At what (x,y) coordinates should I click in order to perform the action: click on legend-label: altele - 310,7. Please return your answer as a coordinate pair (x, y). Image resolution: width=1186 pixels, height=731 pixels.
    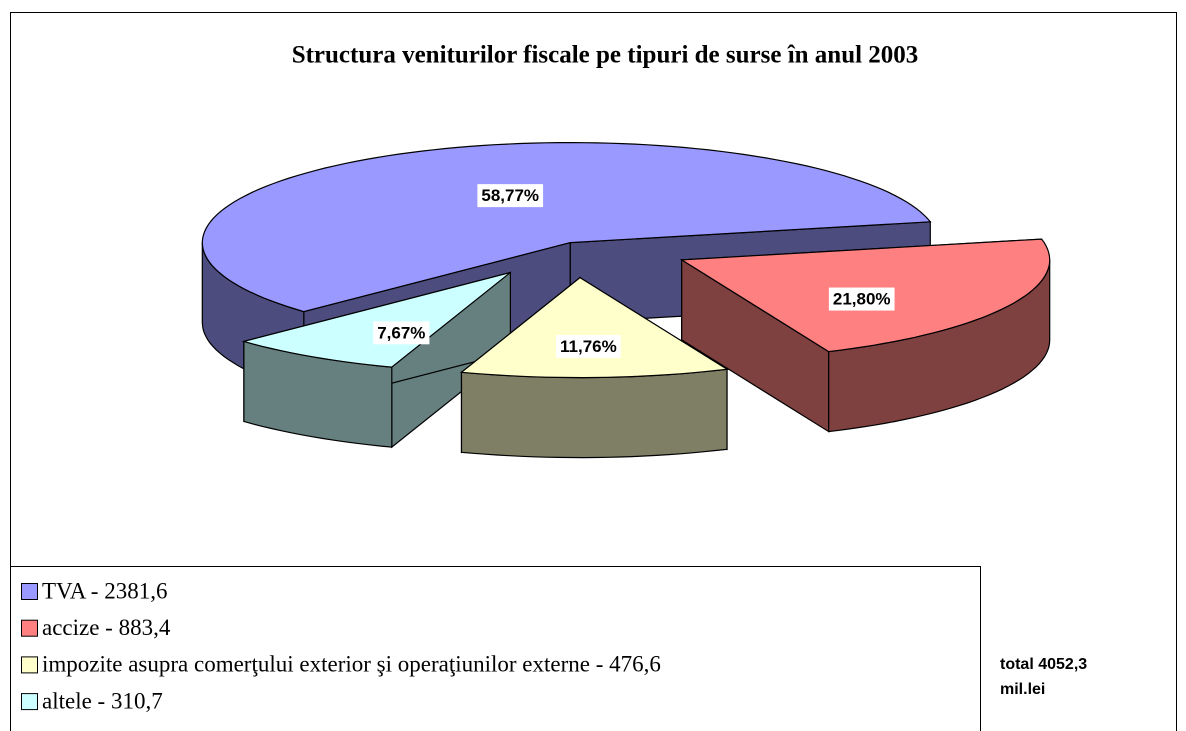
    Looking at the image, I should click on (102, 700).